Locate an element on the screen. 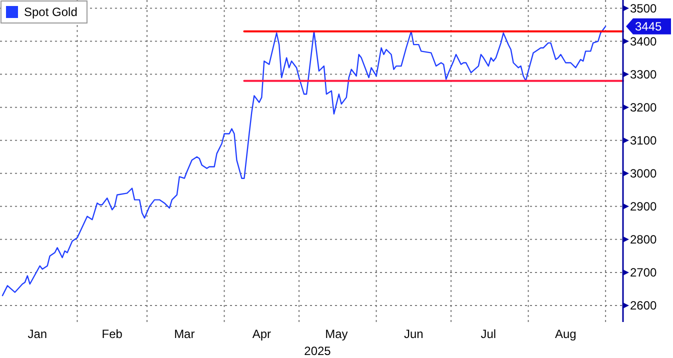  y-tick-label: 2900 is located at coordinates (644, 207).